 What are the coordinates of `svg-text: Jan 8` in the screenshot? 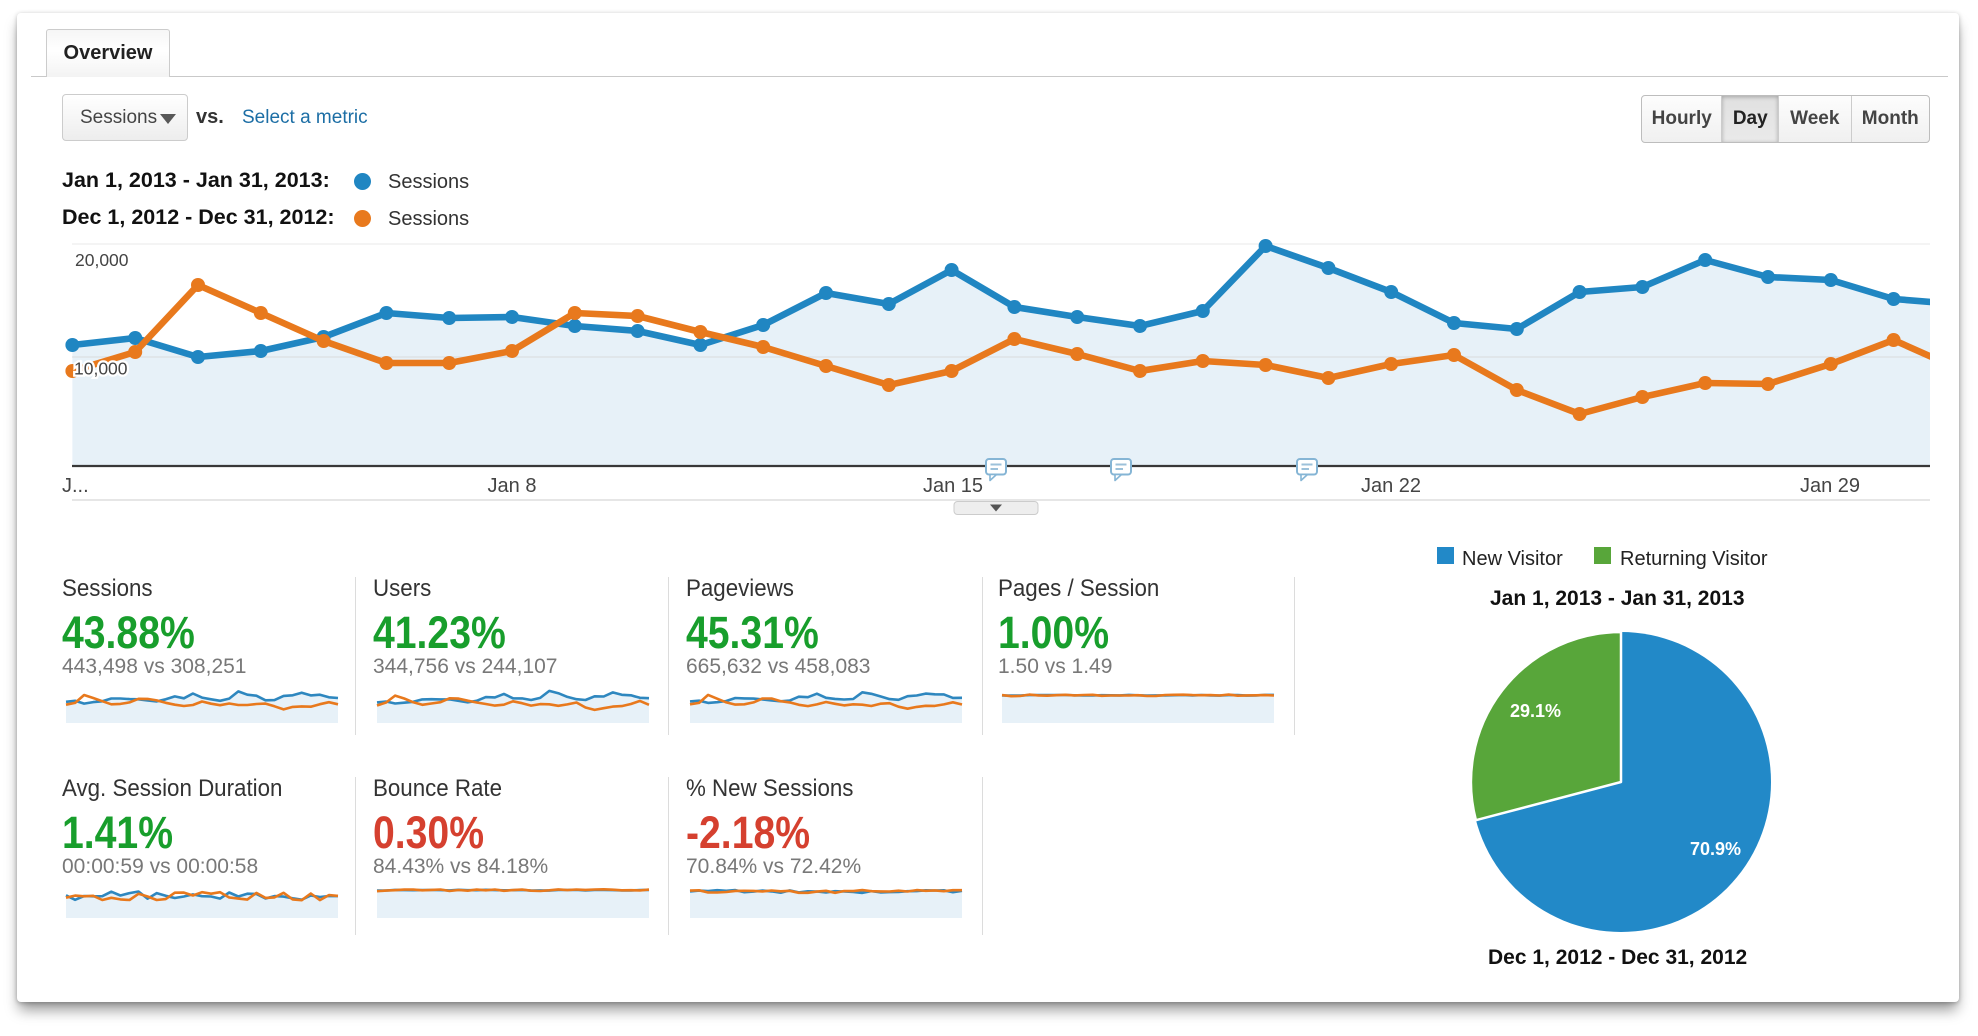 It's located at (512, 486).